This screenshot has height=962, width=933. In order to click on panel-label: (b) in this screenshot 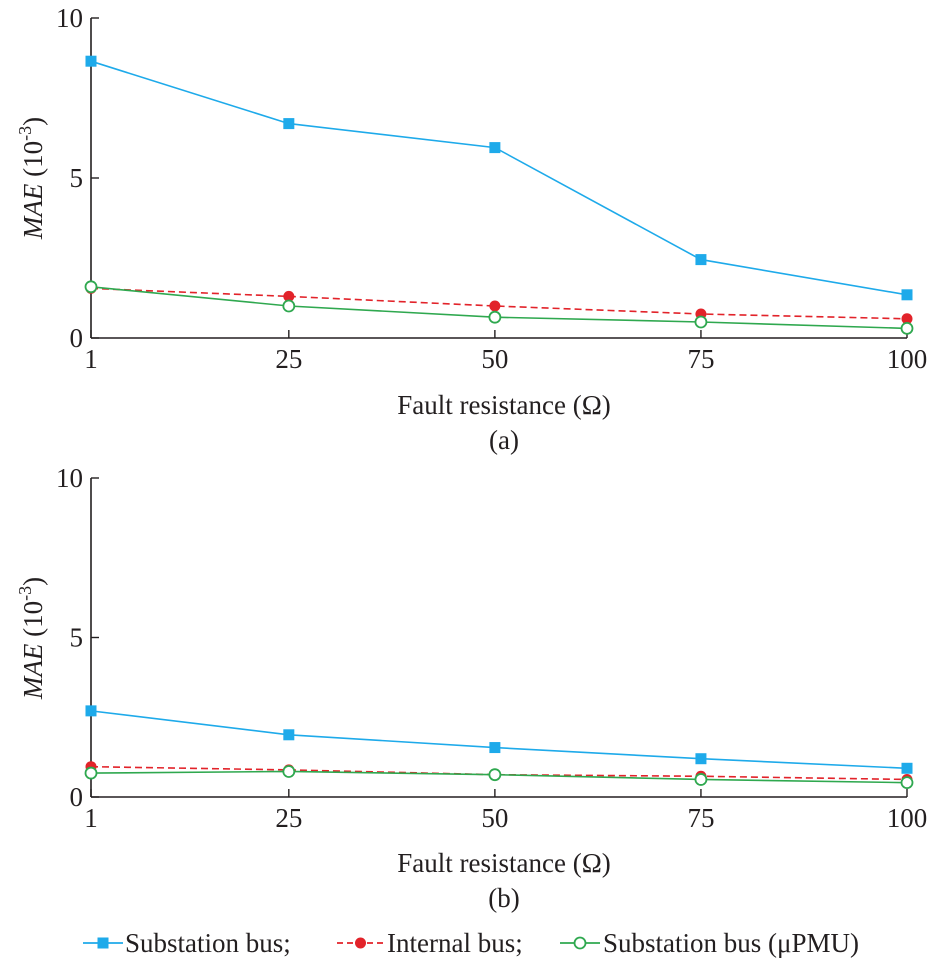, I will do `click(503, 898)`.